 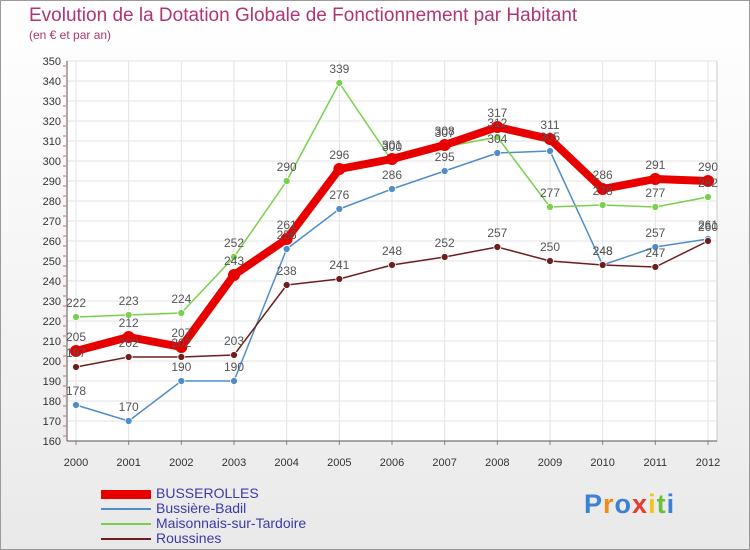 What do you see at coordinates (52, 442) in the screenshot?
I see `y-tick-label: 160` at bounding box center [52, 442].